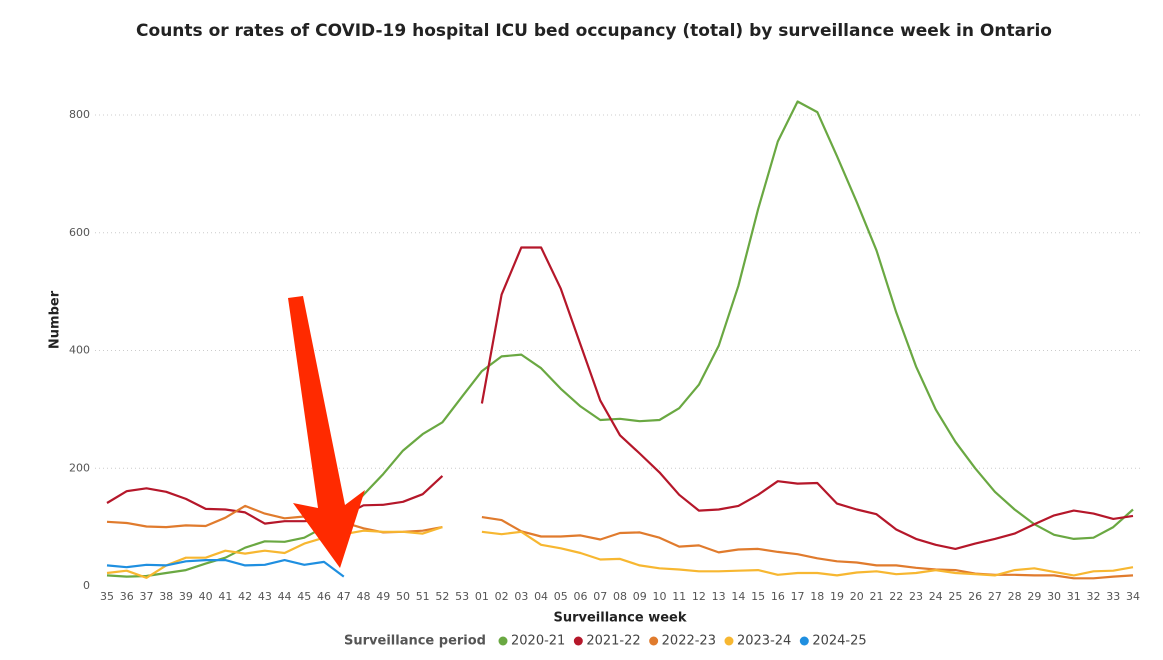  I want to click on x-tick-label: 44, so click(285, 596).